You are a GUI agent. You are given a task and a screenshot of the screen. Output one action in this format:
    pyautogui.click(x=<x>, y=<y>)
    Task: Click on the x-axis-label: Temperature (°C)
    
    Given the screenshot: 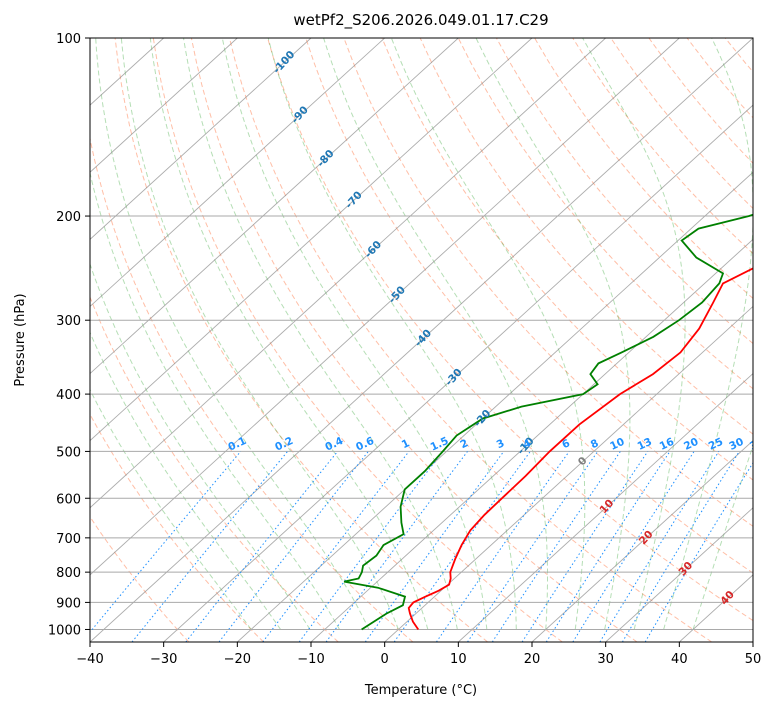 What is the action you would take?
    pyautogui.click(x=420, y=690)
    